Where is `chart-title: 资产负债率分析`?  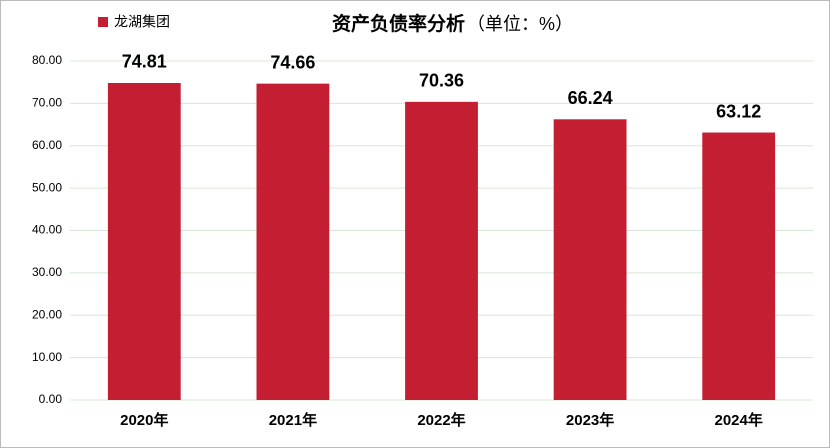 chart-title: 资产负债率分析 is located at coordinates (398, 23).